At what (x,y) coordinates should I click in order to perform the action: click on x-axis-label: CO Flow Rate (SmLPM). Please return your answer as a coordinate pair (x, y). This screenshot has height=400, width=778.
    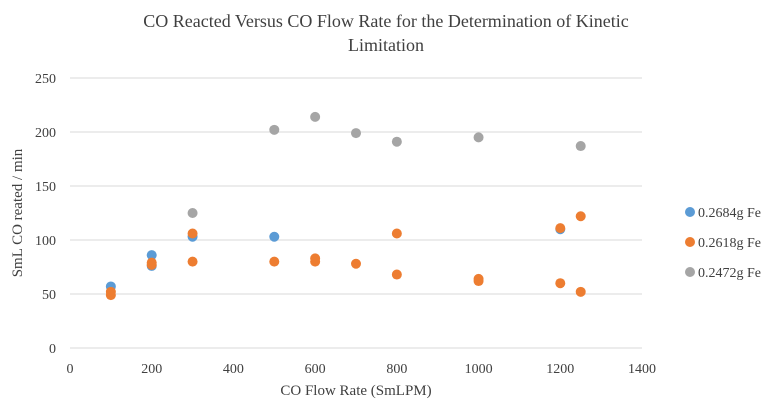
    Looking at the image, I should click on (355, 391).